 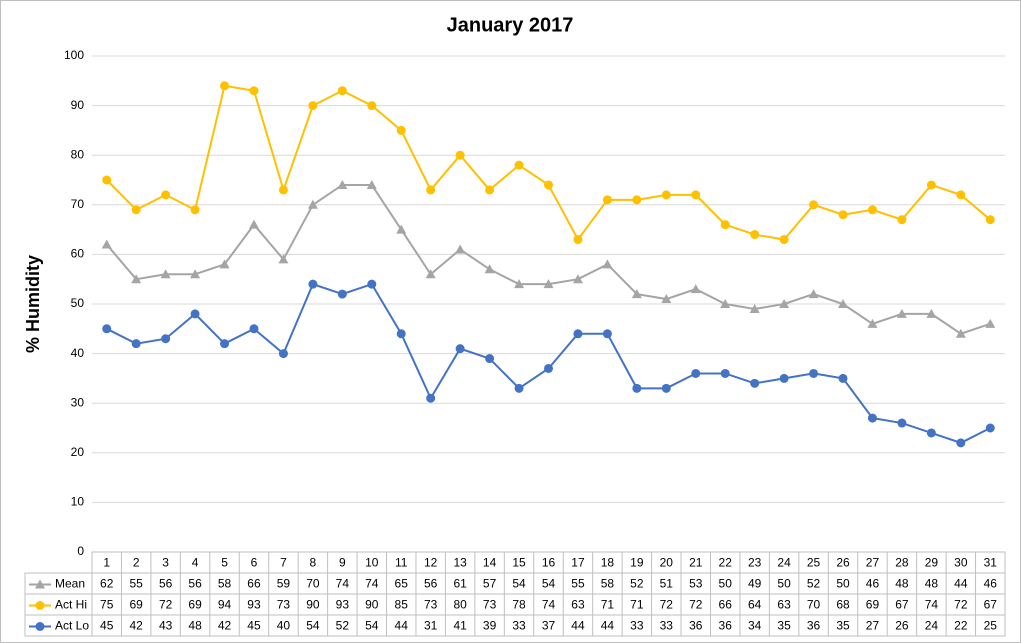 I want to click on x-tick-label: 31, so click(x=991, y=563).